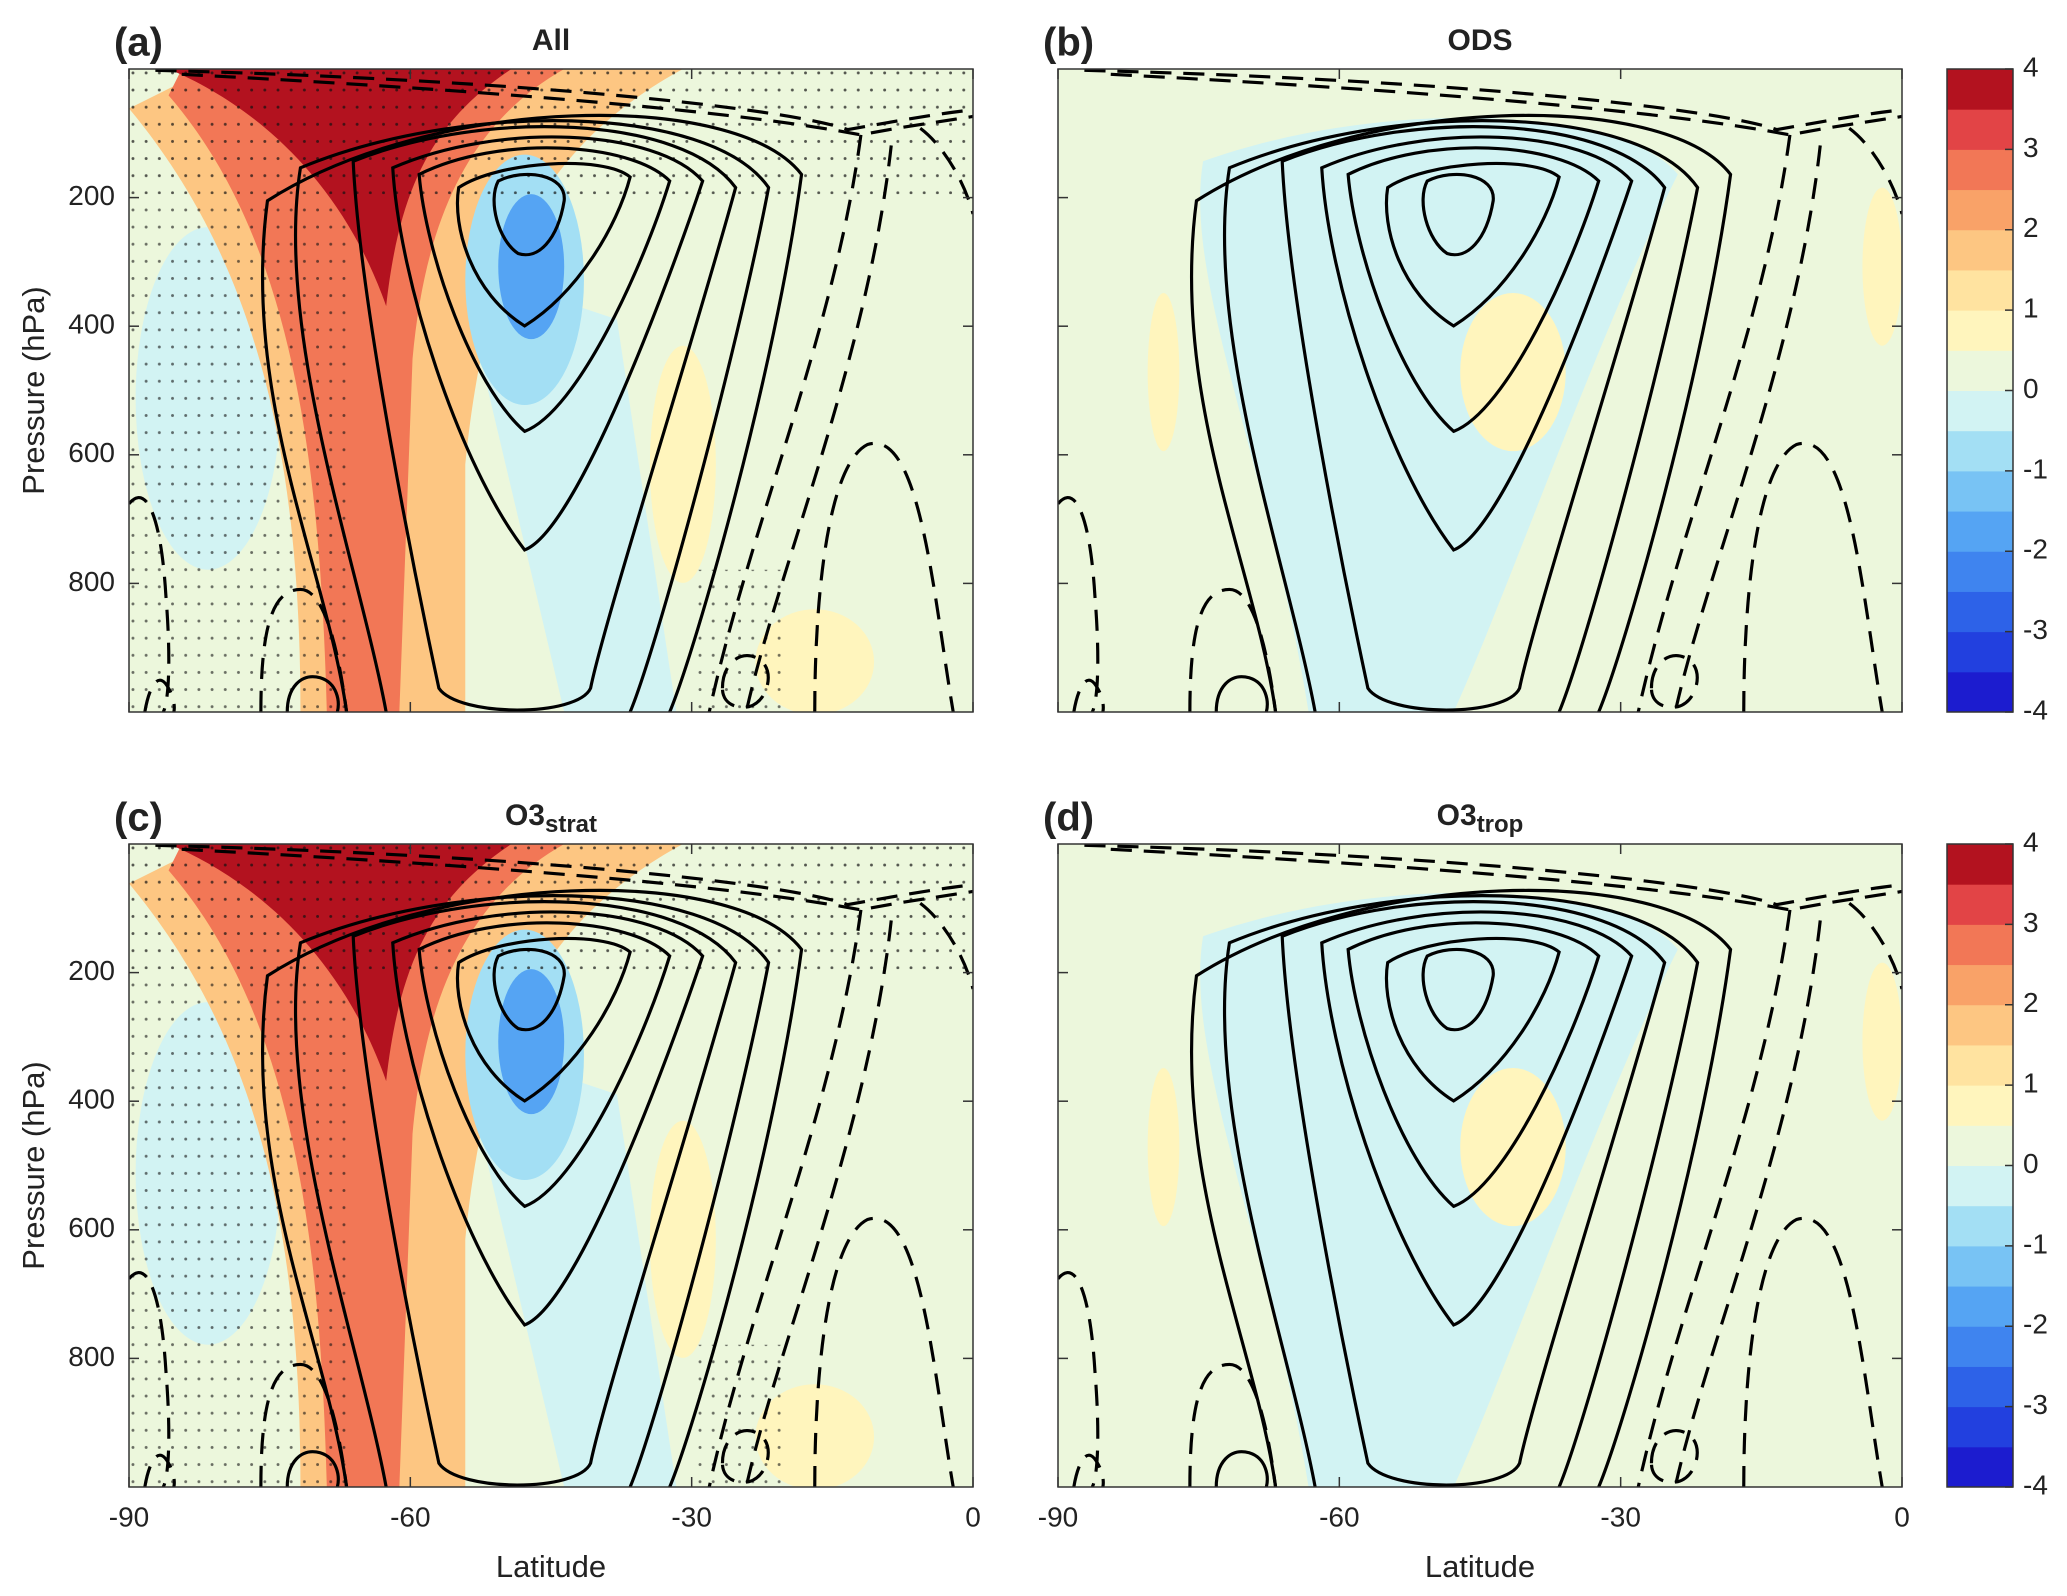 The width and height of the screenshot is (2067, 1596). I want to click on panel-title: All, so click(551, 40).